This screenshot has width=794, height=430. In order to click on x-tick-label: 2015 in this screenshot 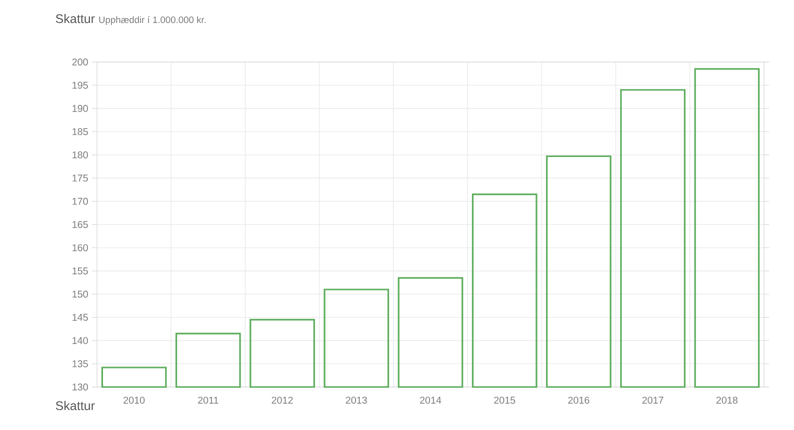, I will do `click(505, 400)`.